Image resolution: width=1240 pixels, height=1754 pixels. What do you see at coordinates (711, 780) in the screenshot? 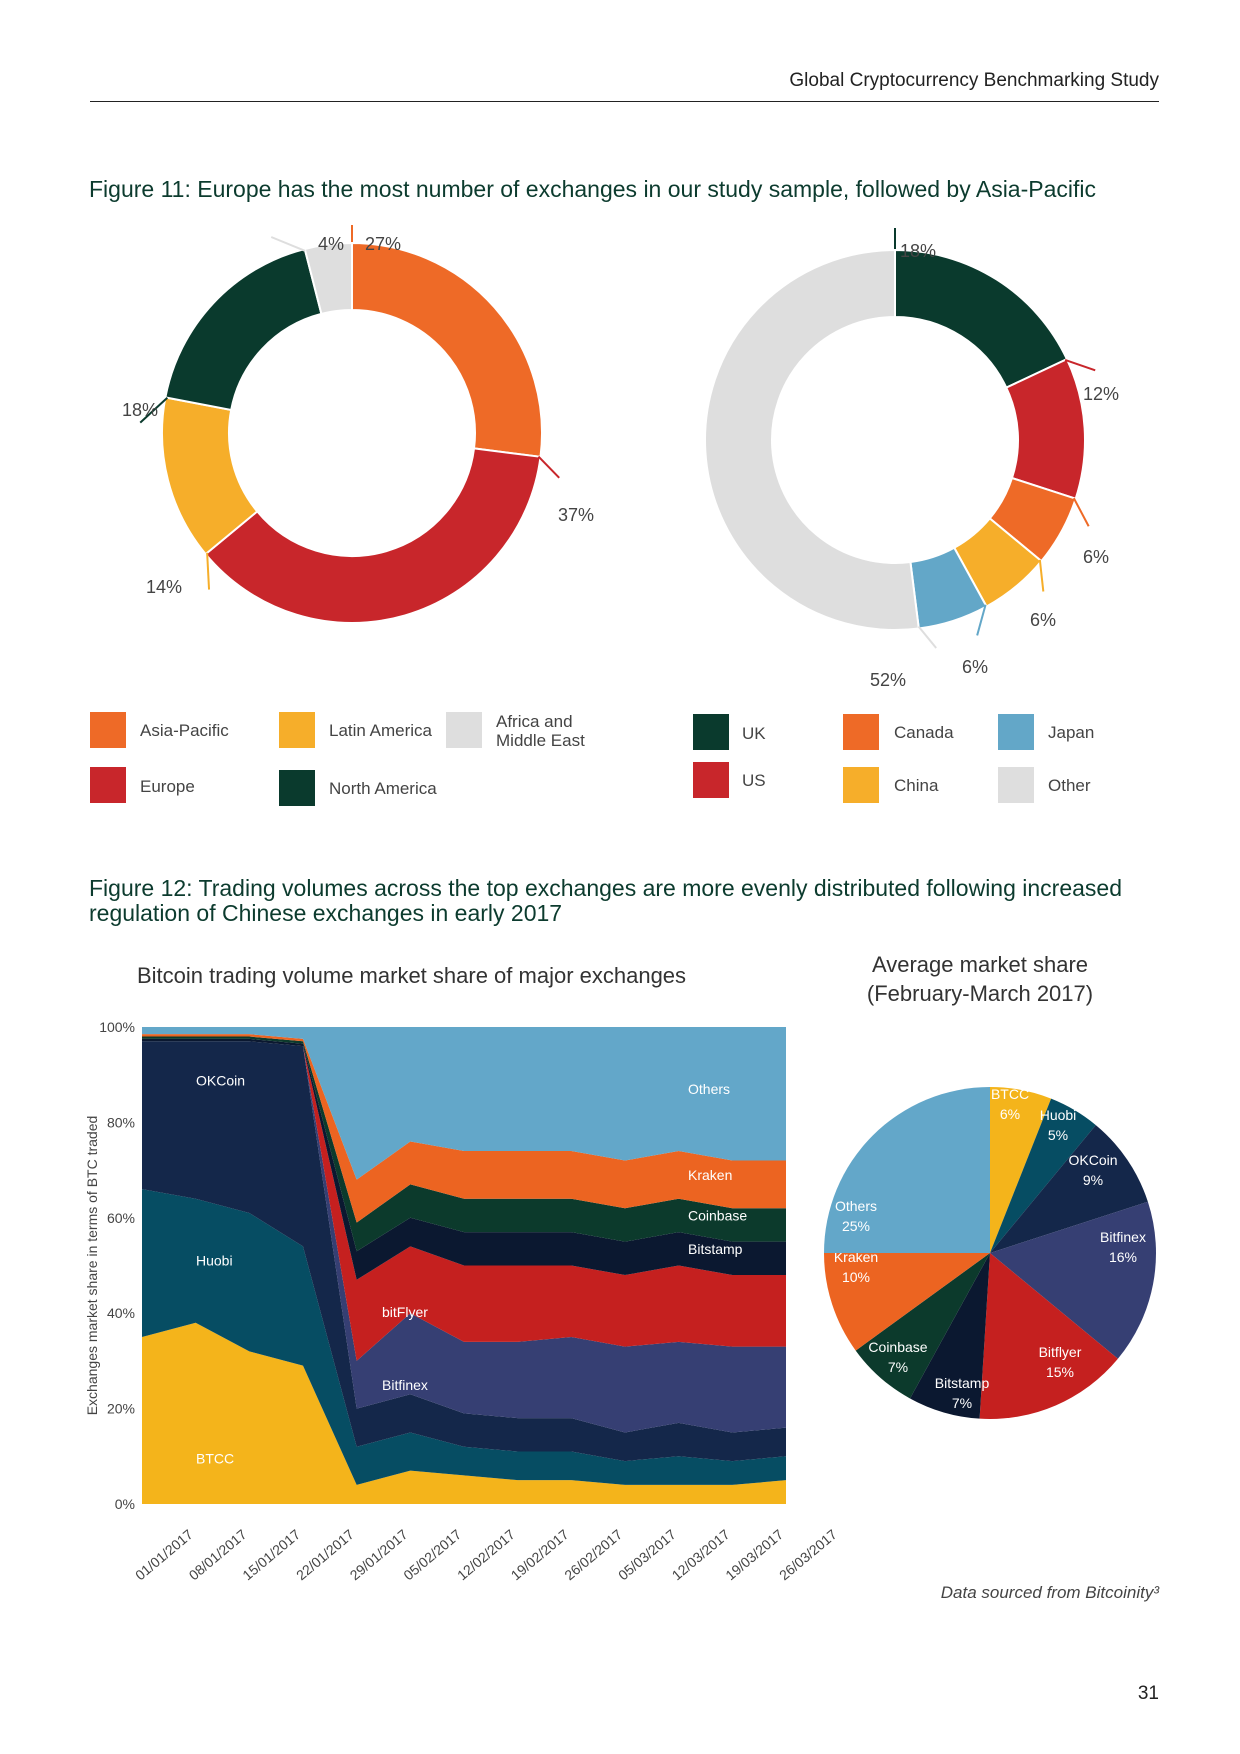
I see `legend-swatch-us` at bounding box center [711, 780].